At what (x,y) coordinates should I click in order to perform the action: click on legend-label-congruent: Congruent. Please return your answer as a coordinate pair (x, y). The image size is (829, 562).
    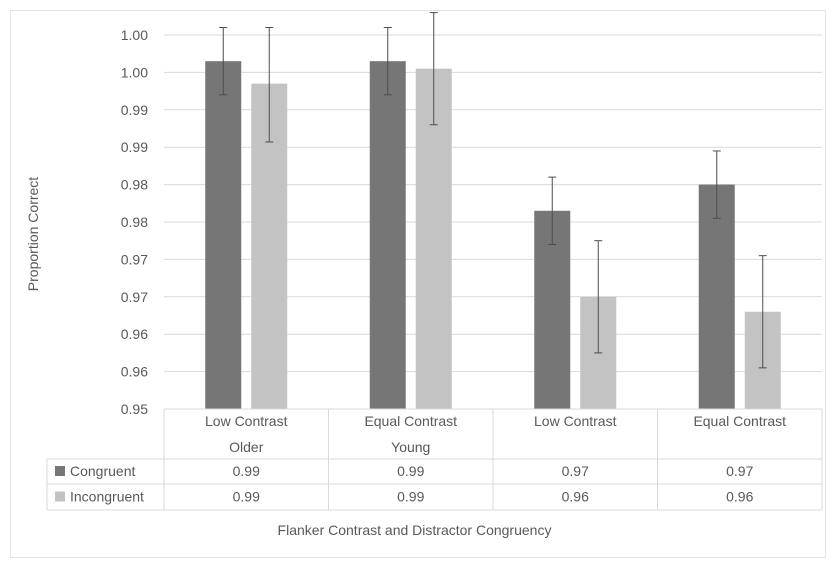
    Looking at the image, I should click on (102, 471).